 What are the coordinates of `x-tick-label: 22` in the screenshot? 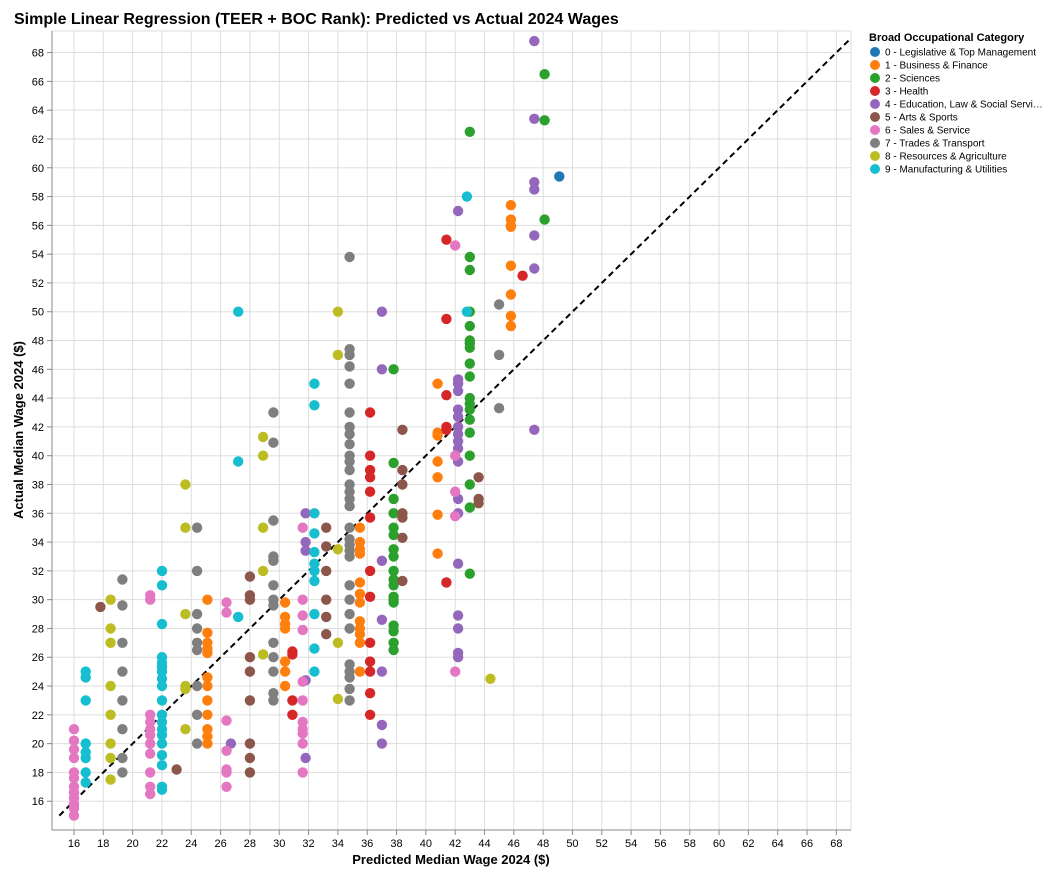 It's located at (162, 844).